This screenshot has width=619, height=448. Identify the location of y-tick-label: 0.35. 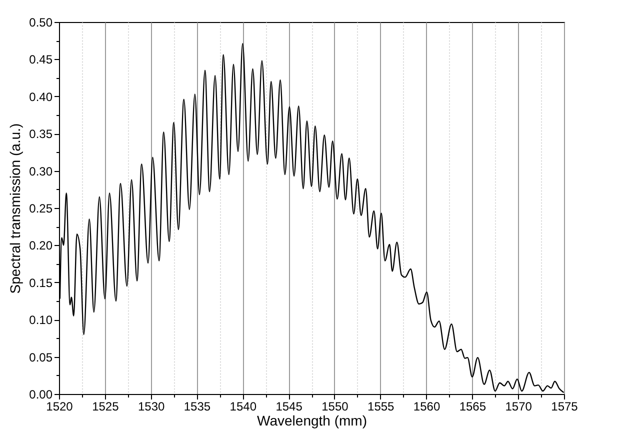
(41, 134).